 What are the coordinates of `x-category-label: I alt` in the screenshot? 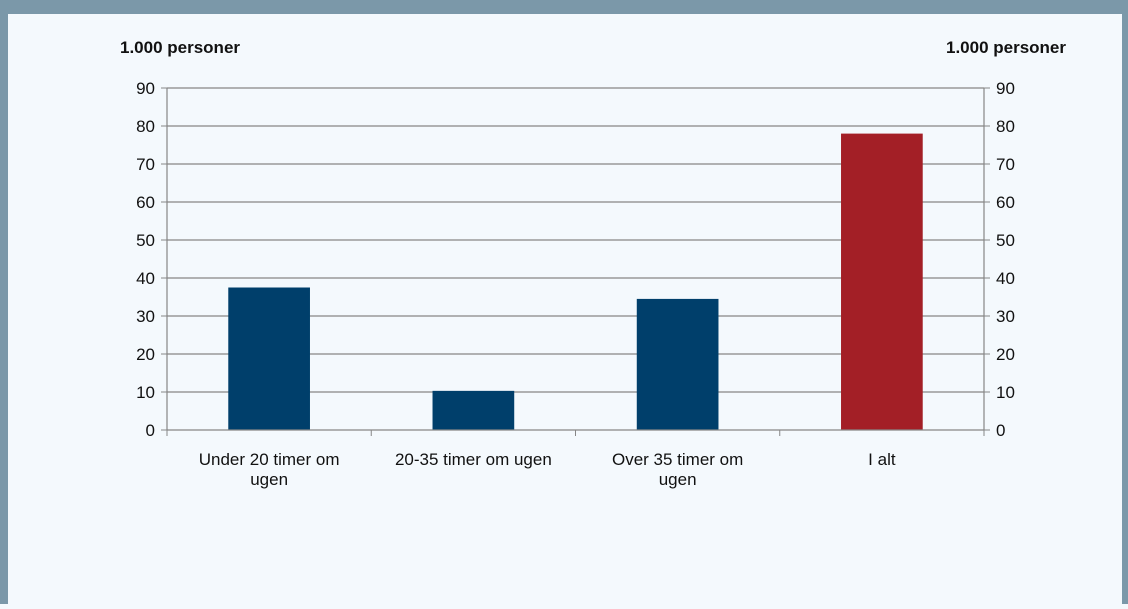 It's located at (882, 459).